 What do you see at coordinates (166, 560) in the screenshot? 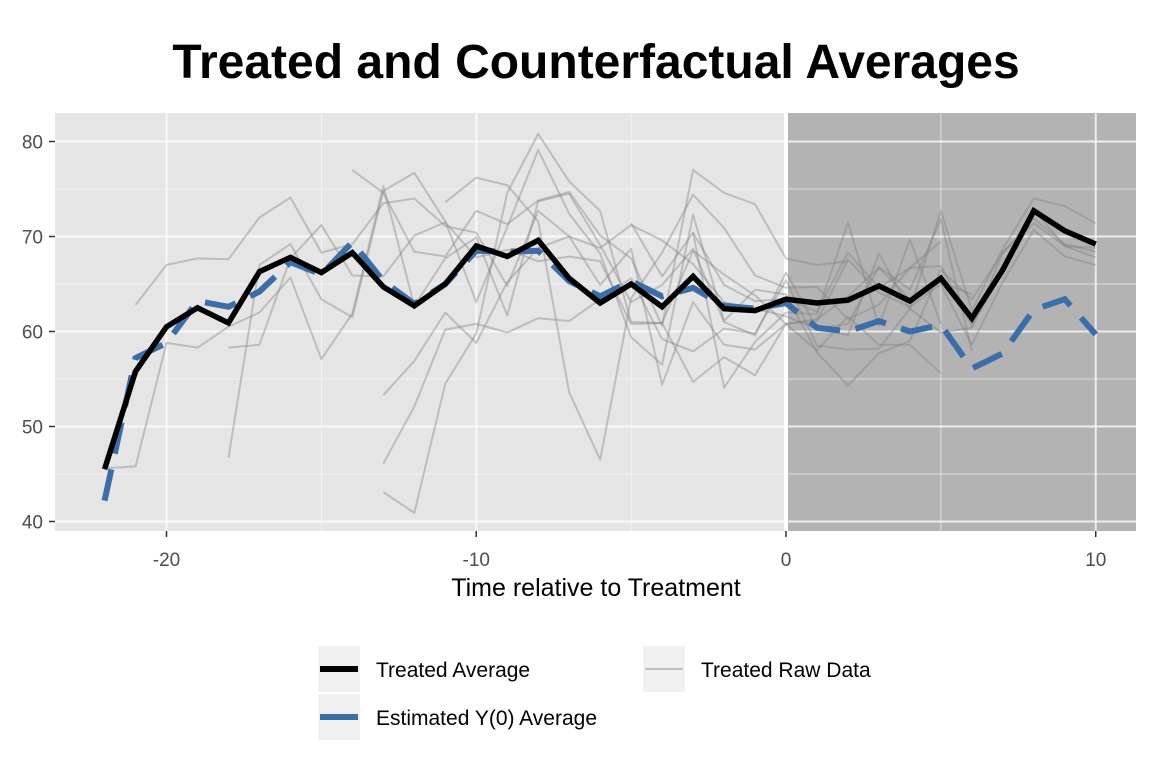
I see `x-tick-label: -20` at bounding box center [166, 560].